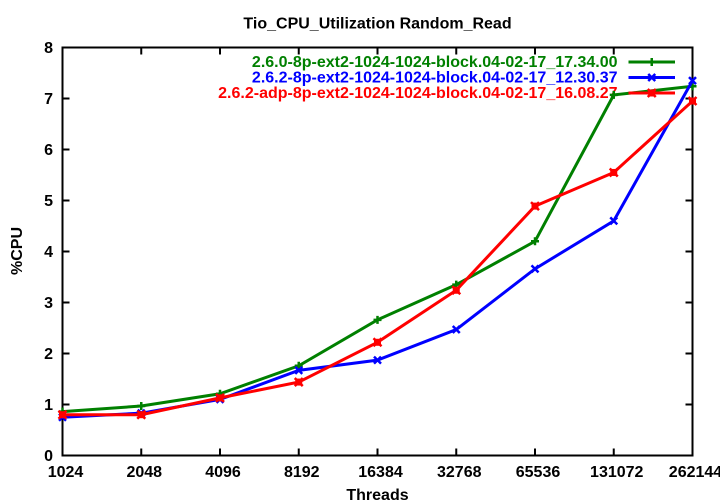 The width and height of the screenshot is (720, 504). What do you see at coordinates (48, 303) in the screenshot?
I see `svg-text: 3` at bounding box center [48, 303].